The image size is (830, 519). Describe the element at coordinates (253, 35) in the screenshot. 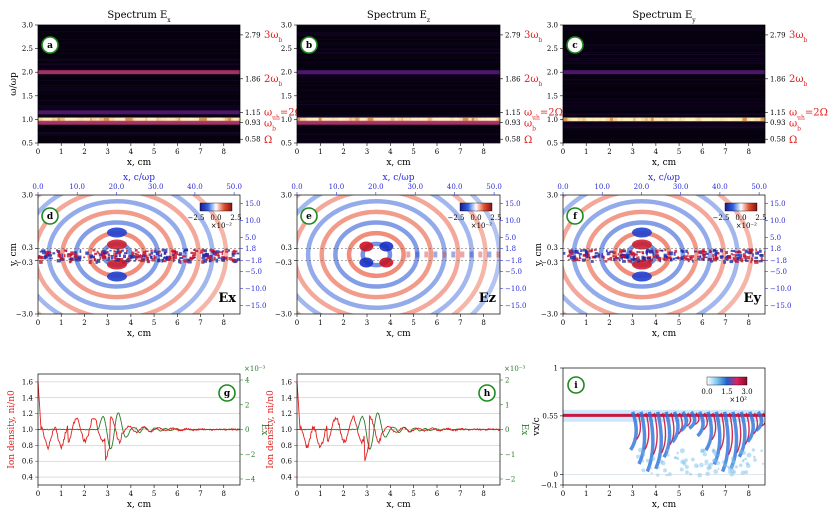

I see `right-tick-label: 2.79` at that location.